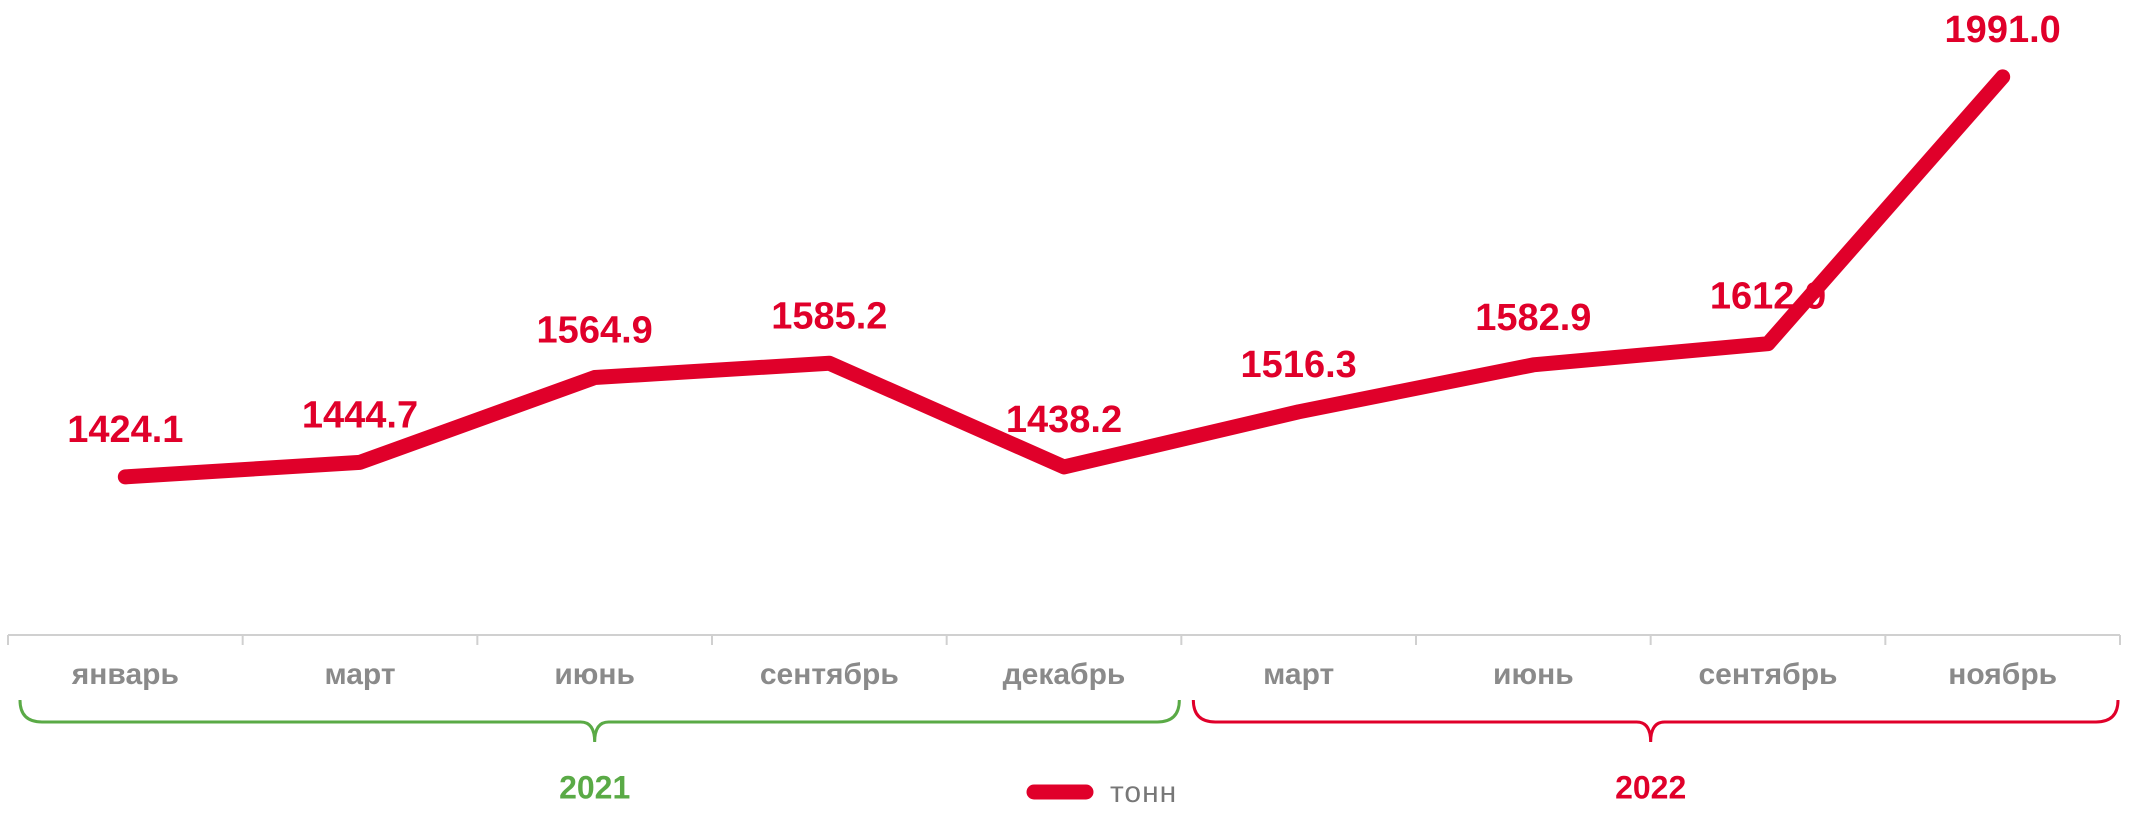 The height and width of the screenshot is (814, 2131). Describe the element at coordinates (1064, 674) in the screenshot. I see `x-tick-label: декабрь` at that location.